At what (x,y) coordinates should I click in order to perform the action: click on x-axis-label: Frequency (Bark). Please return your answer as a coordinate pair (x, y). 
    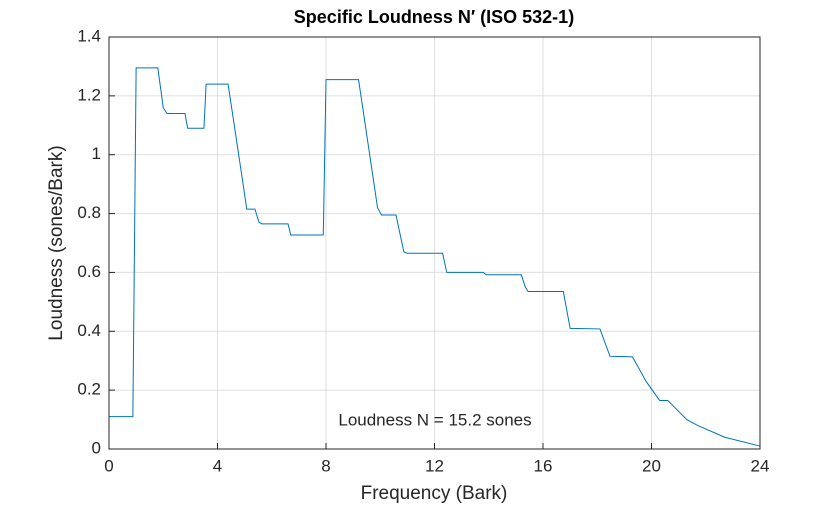
    Looking at the image, I should click on (434, 493).